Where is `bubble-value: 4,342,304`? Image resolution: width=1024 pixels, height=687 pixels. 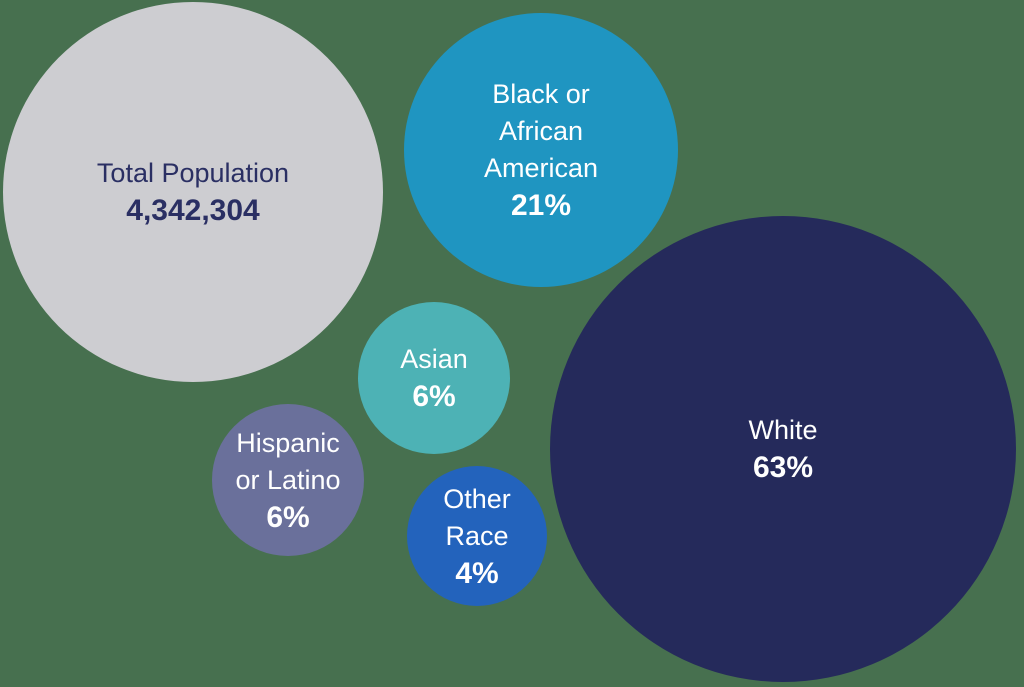 bubble-value: 4,342,304 is located at coordinates (193, 210).